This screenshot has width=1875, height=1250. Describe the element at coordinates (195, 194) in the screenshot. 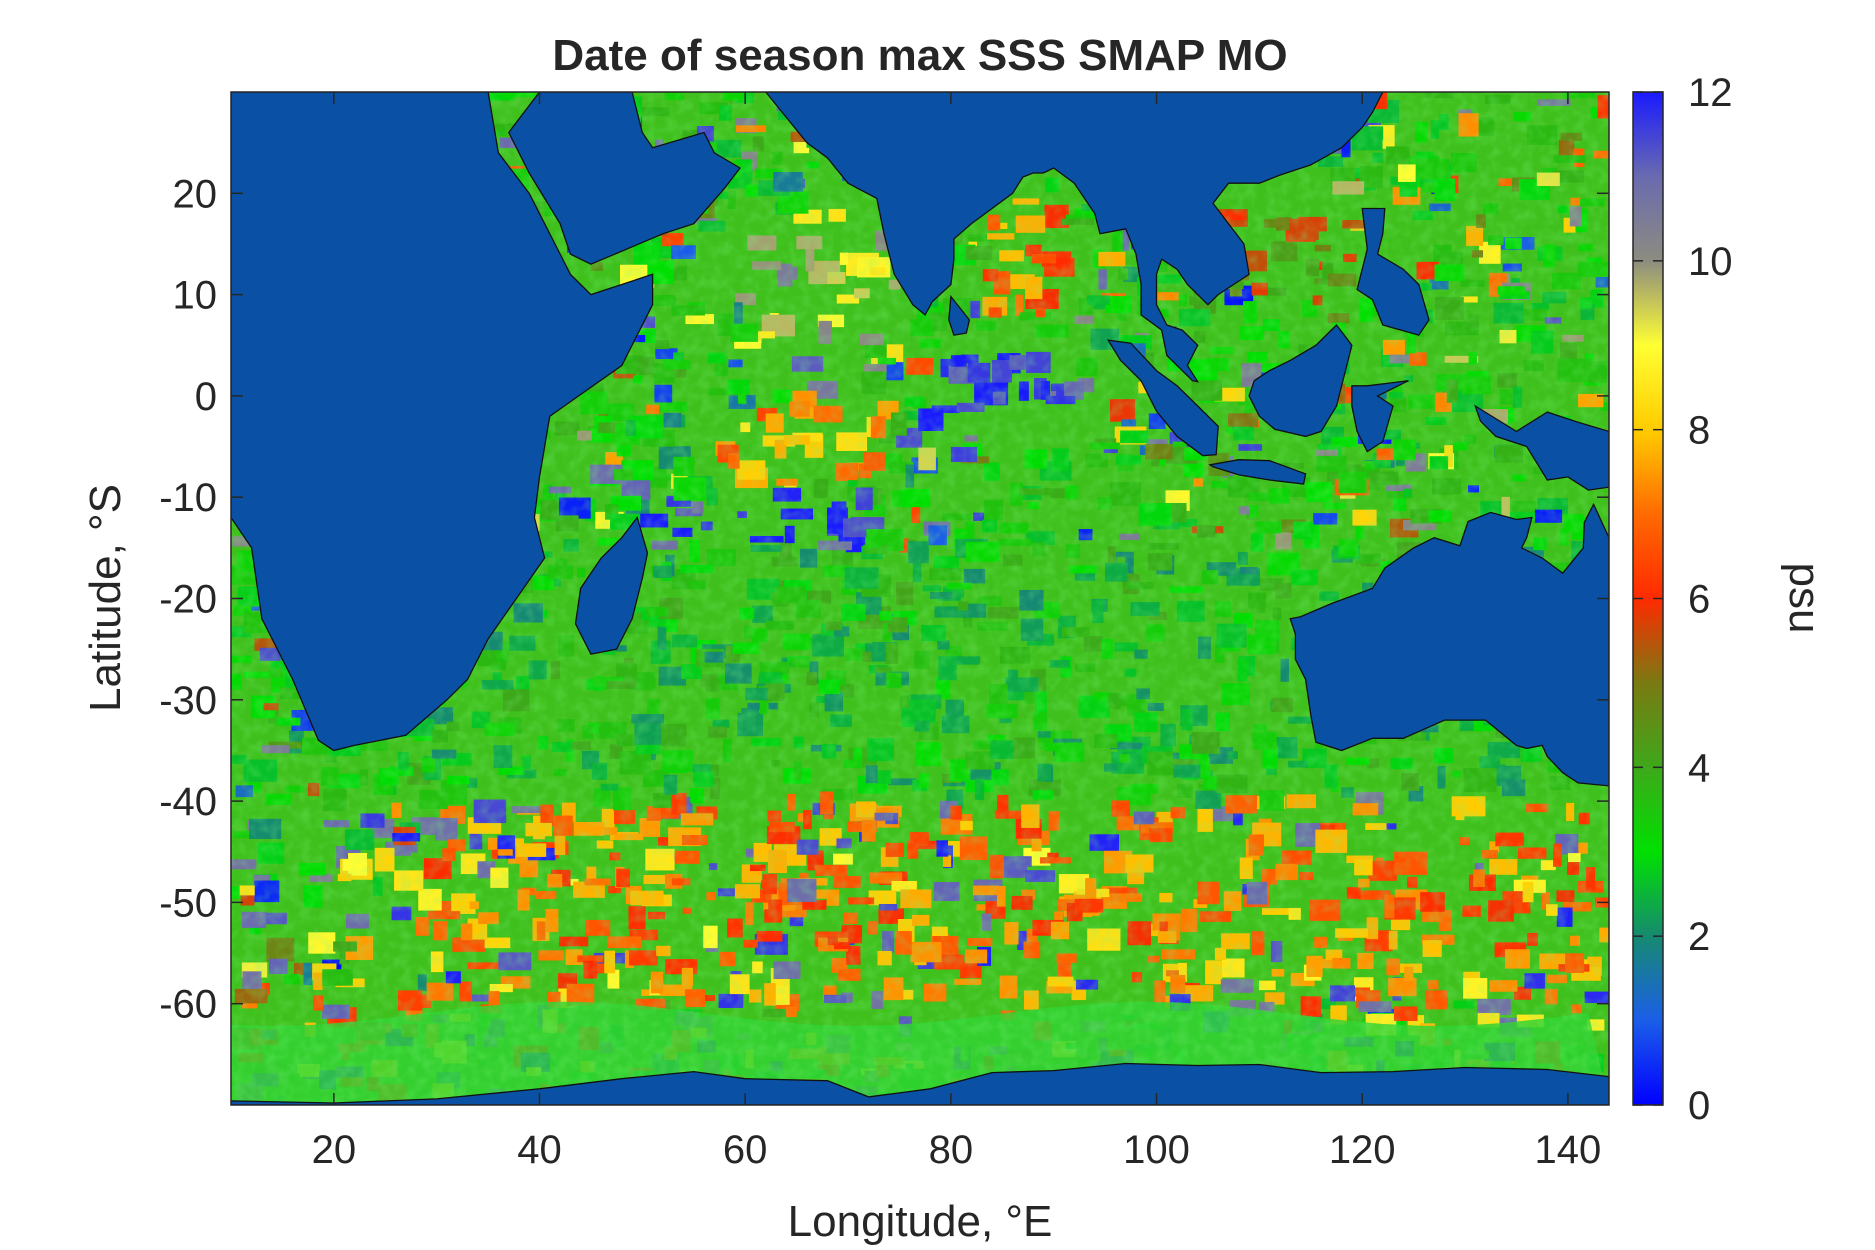

I see `y-tick-label: 20` at that location.